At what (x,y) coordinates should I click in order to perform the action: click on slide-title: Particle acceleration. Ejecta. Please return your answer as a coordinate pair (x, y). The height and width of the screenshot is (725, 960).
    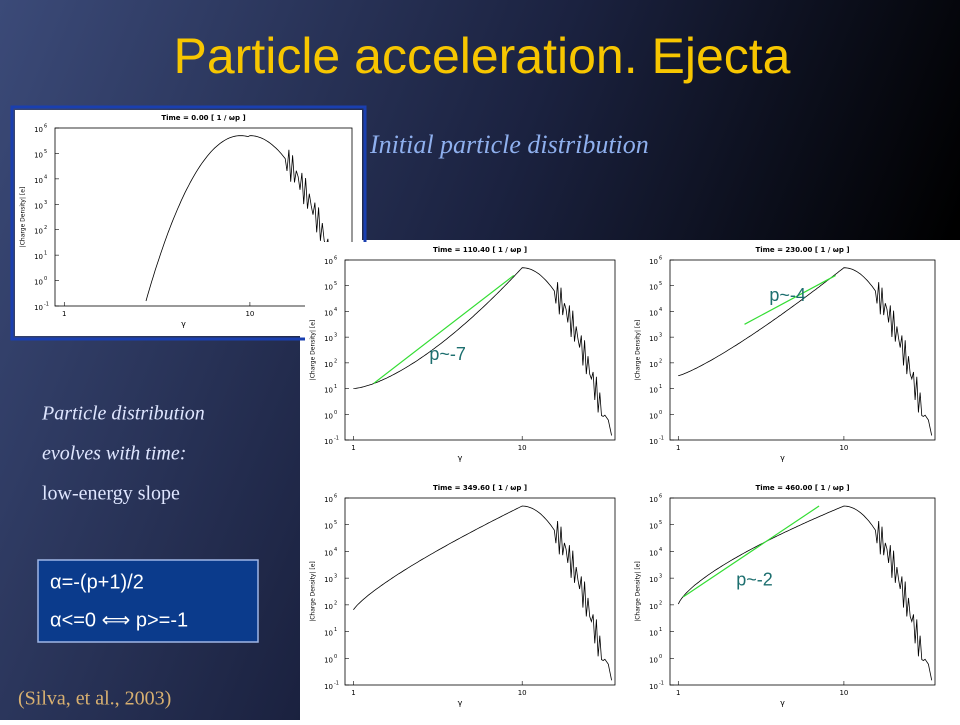
    Looking at the image, I should click on (482, 56).